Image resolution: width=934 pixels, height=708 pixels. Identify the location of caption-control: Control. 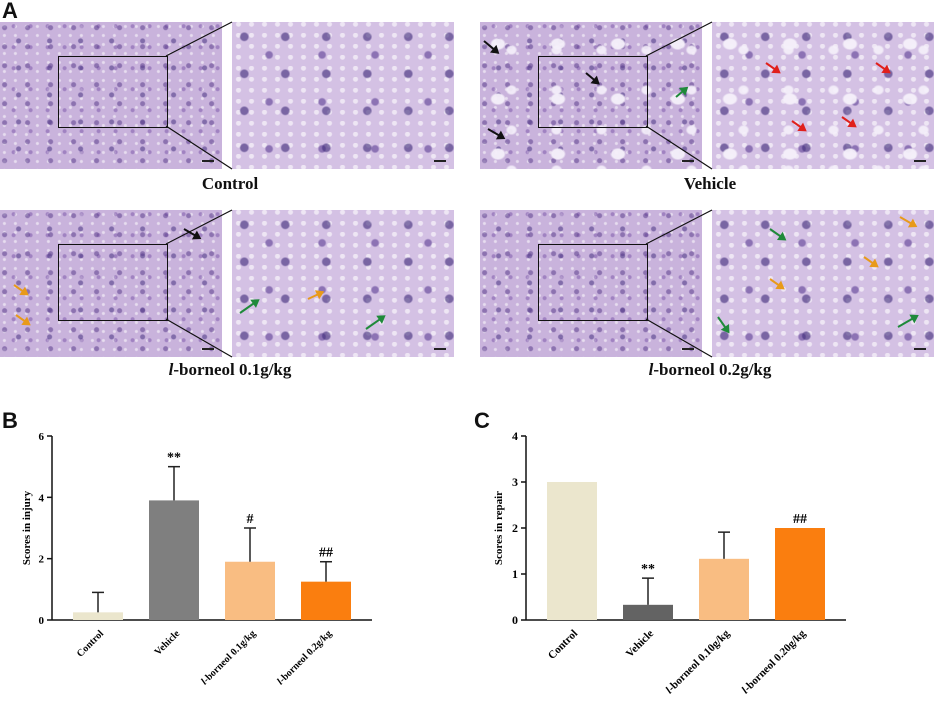
(230, 183).